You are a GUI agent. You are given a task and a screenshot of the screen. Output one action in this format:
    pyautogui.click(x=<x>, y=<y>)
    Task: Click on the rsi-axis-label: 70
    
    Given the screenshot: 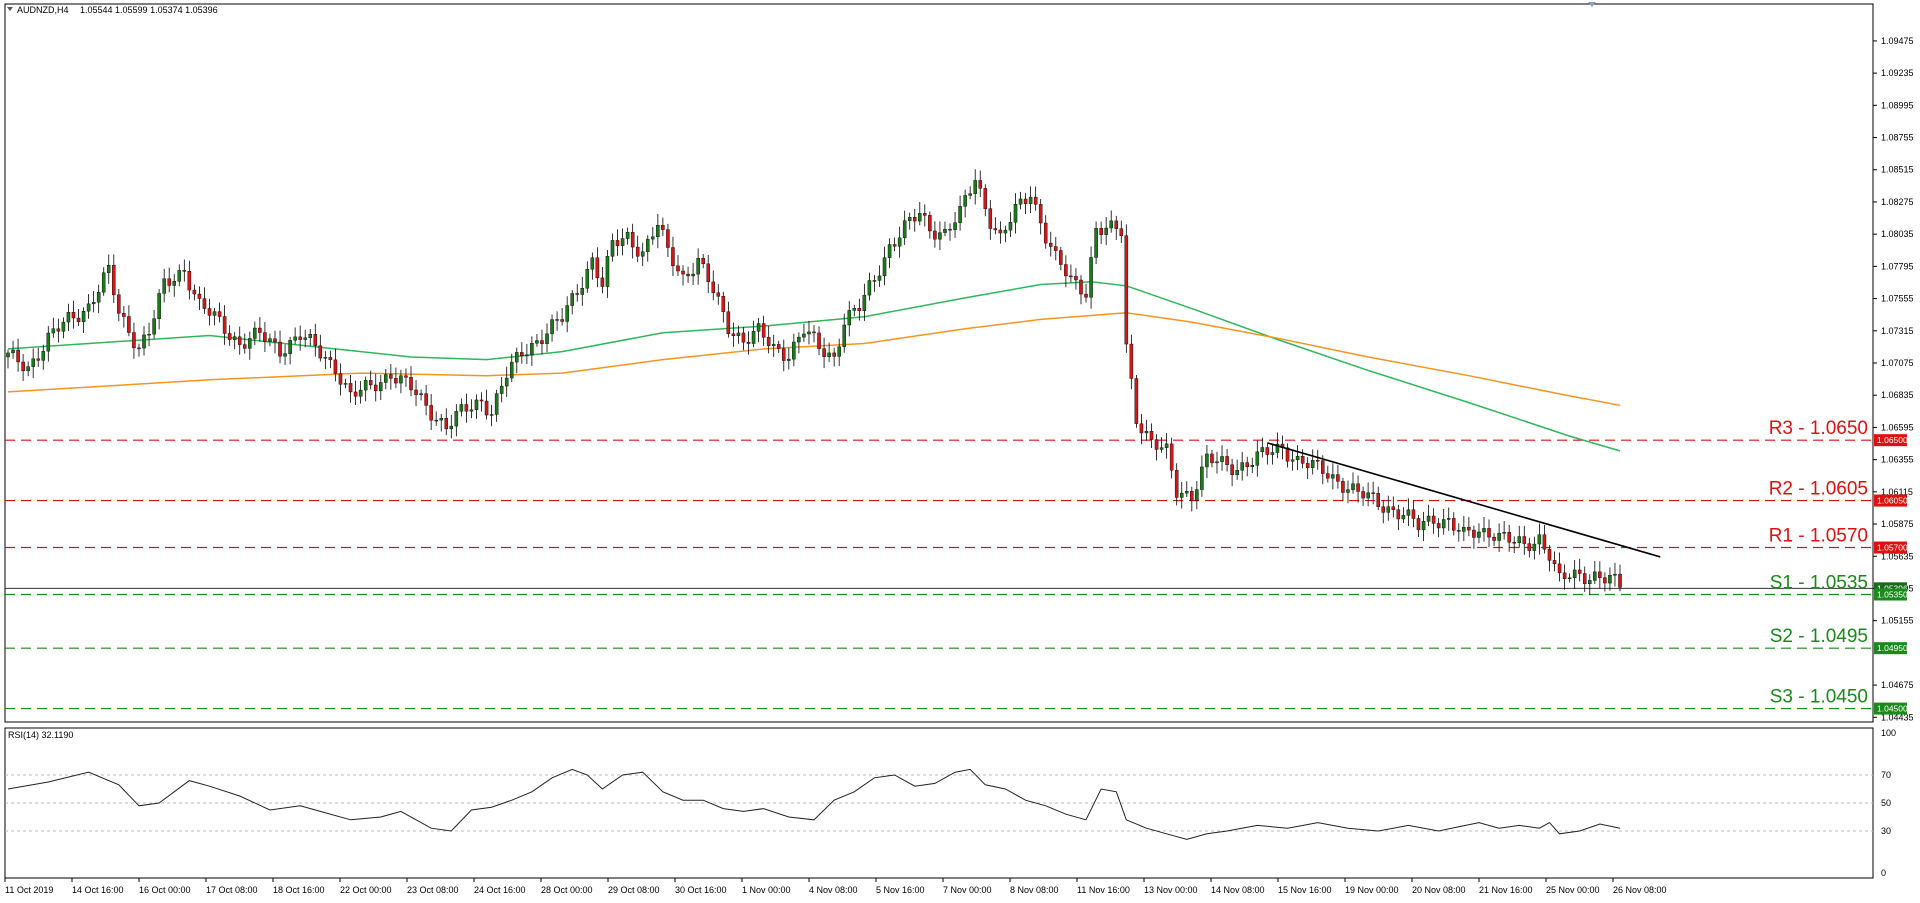 What is the action you would take?
    pyautogui.click(x=1886, y=775)
    